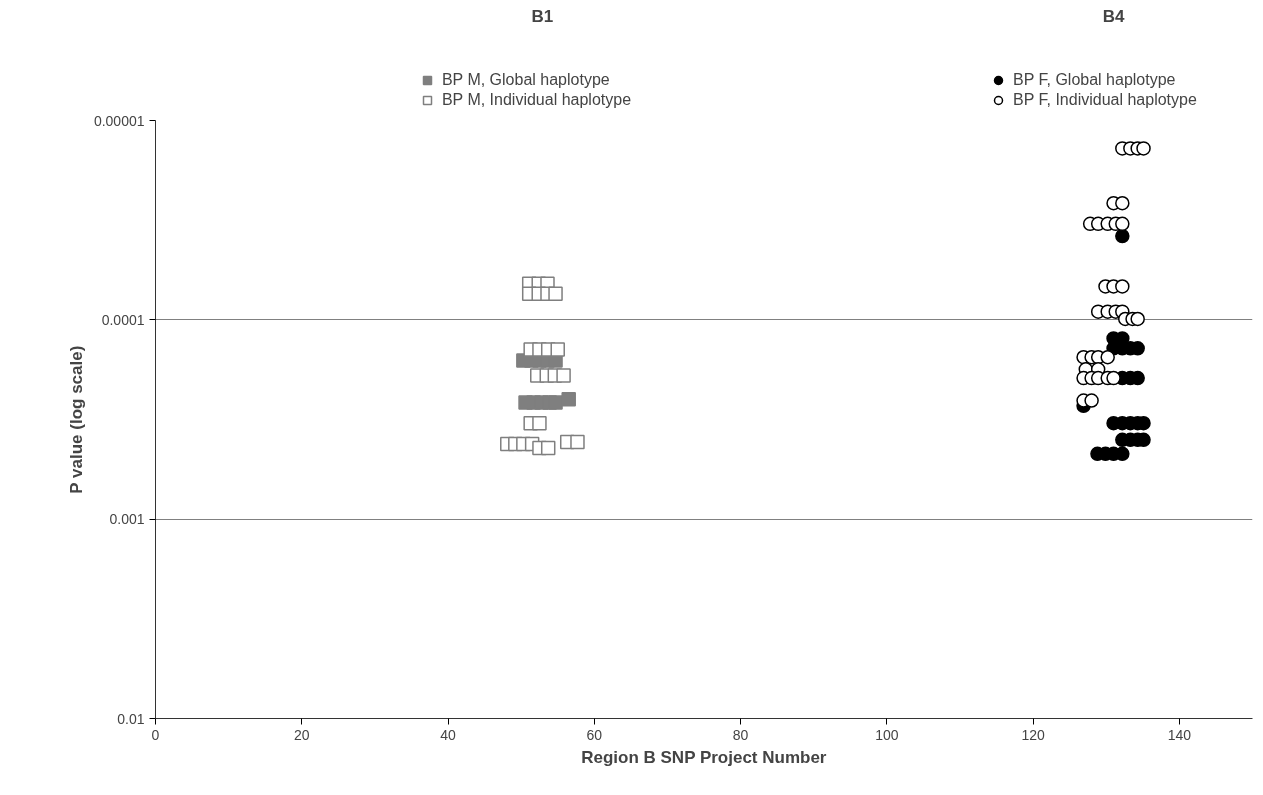  What do you see at coordinates (1179, 734) in the screenshot?
I see `x-tick-label: 140` at bounding box center [1179, 734].